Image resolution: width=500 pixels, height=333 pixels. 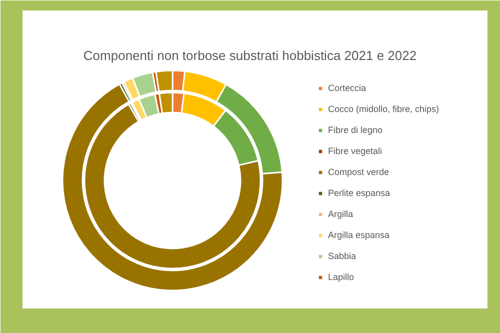 What do you see at coordinates (355, 151) in the screenshot?
I see `legend-label: Fibre vegetali` at bounding box center [355, 151].